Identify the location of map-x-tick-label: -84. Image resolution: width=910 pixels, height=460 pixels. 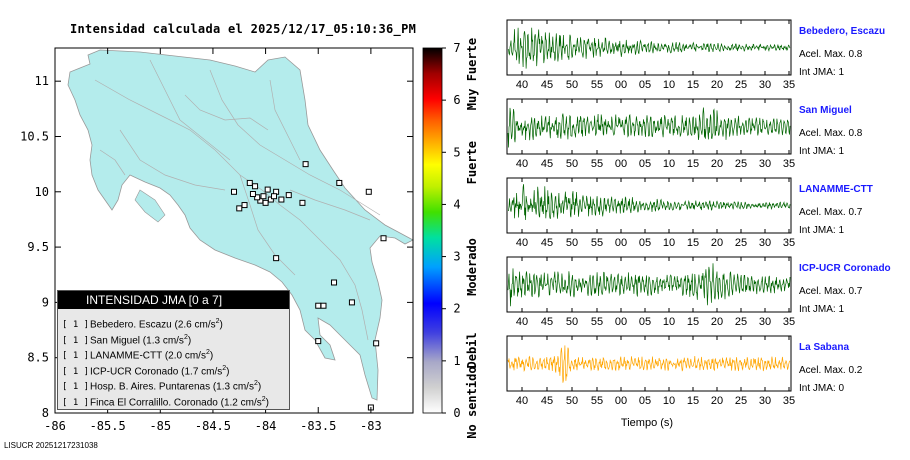
(266, 426).